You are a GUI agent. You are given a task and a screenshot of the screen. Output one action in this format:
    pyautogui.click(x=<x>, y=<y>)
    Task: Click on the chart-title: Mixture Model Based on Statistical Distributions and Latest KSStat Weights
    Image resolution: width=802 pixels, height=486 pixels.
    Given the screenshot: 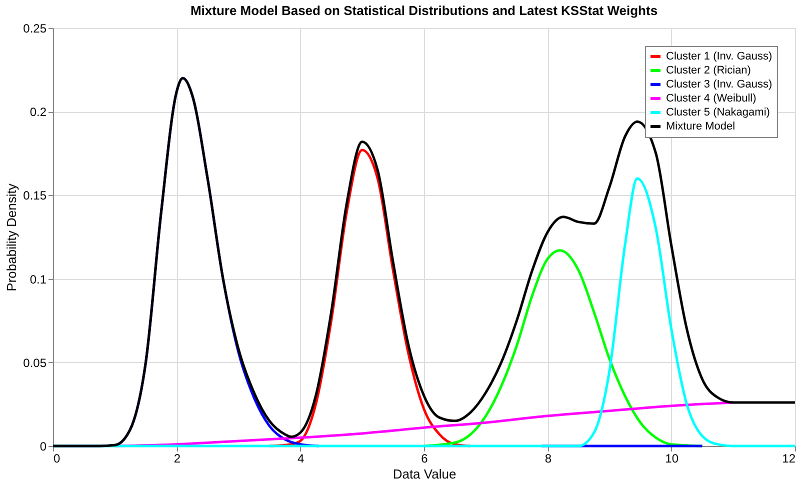 What is the action you would take?
    pyautogui.click(x=424, y=10)
    